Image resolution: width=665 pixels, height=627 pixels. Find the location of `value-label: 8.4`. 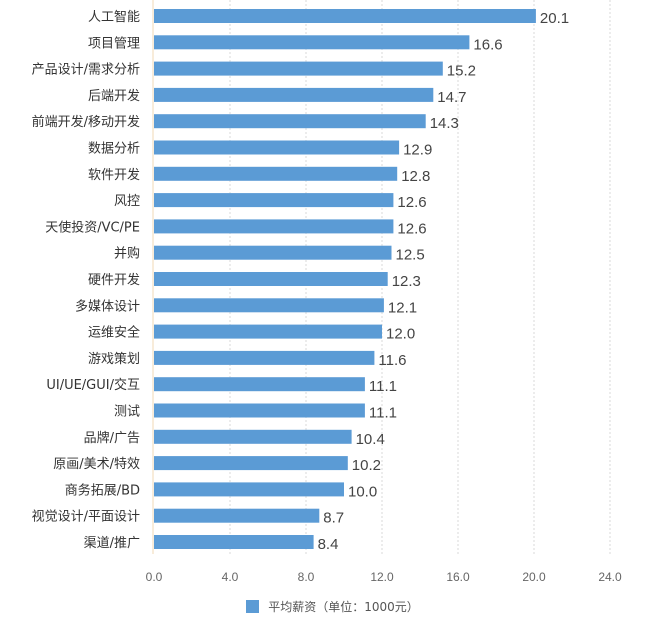

value-label: 8.4 is located at coordinates (328, 544).